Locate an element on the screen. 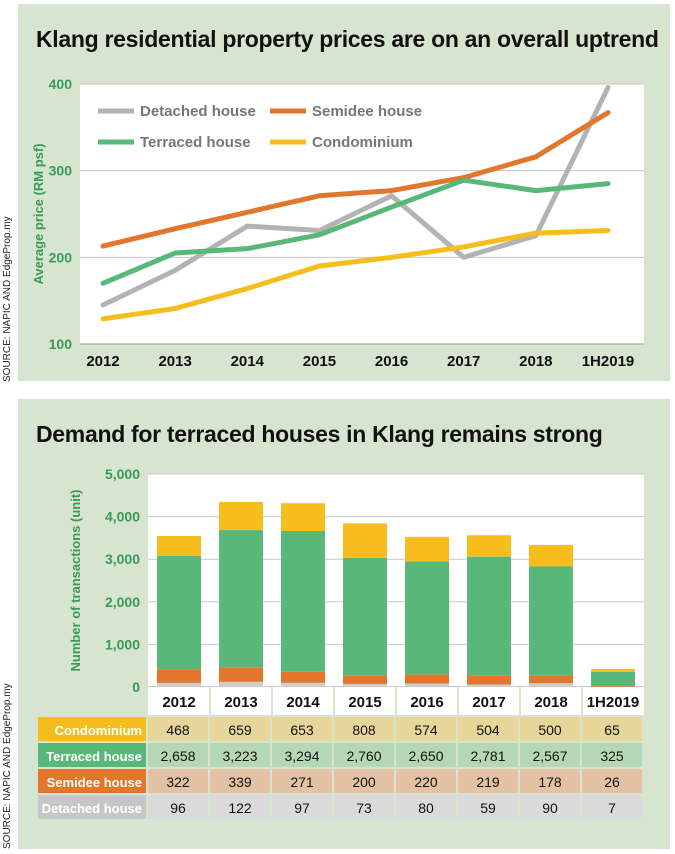  table-cell-value: 2,781 is located at coordinates (487, 756).